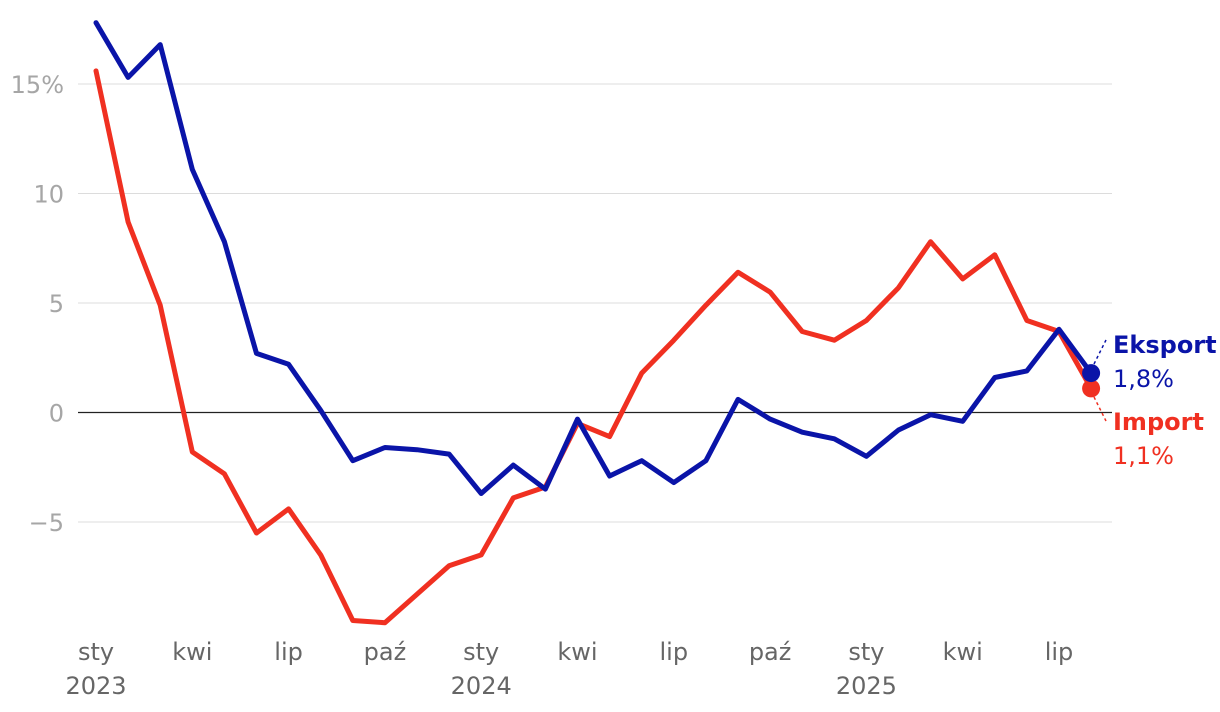 The height and width of the screenshot is (712, 1220). I want to click on series-value-eksport: 1,8%, so click(1143, 379).